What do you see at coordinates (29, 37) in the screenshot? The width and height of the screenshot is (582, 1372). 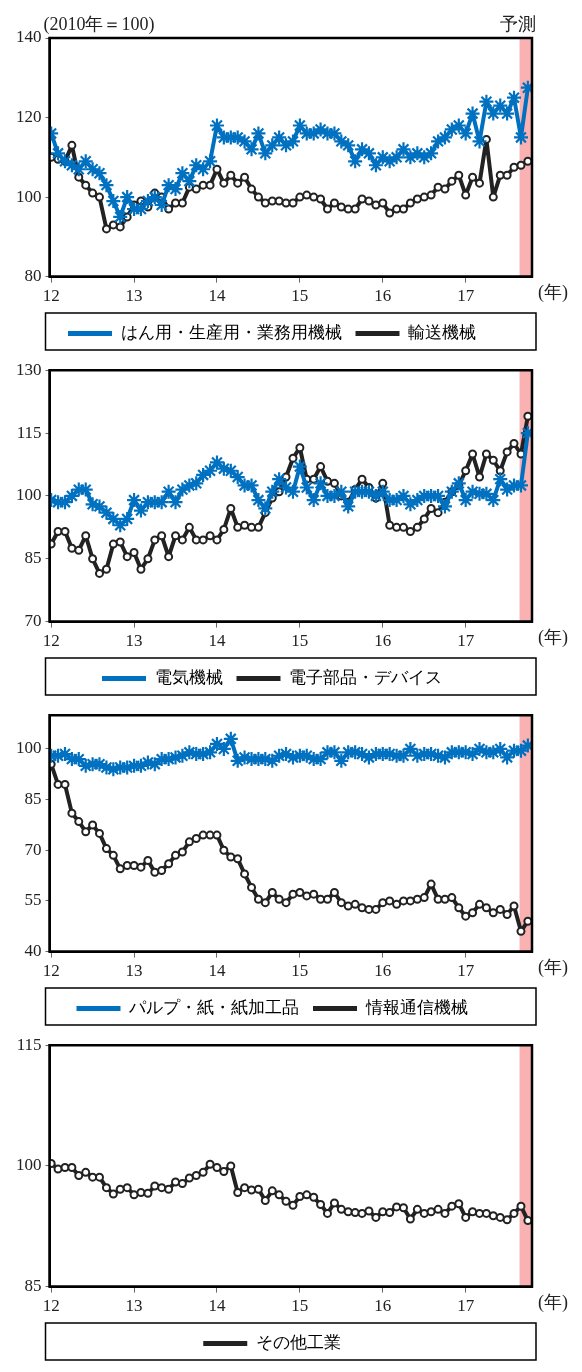 I see `y-tick-label: 140` at bounding box center [29, 37].